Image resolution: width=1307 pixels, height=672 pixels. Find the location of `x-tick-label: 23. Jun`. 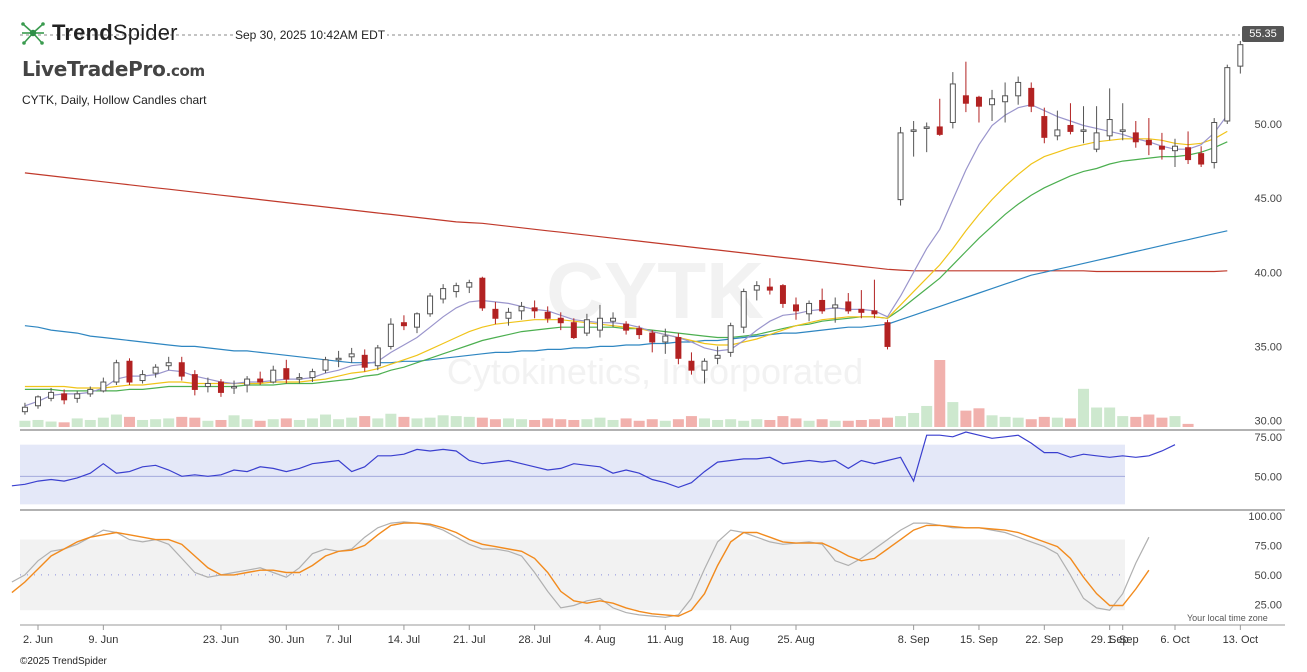

x-tick-label: 23. Jun is located at coordinates (221, 640).